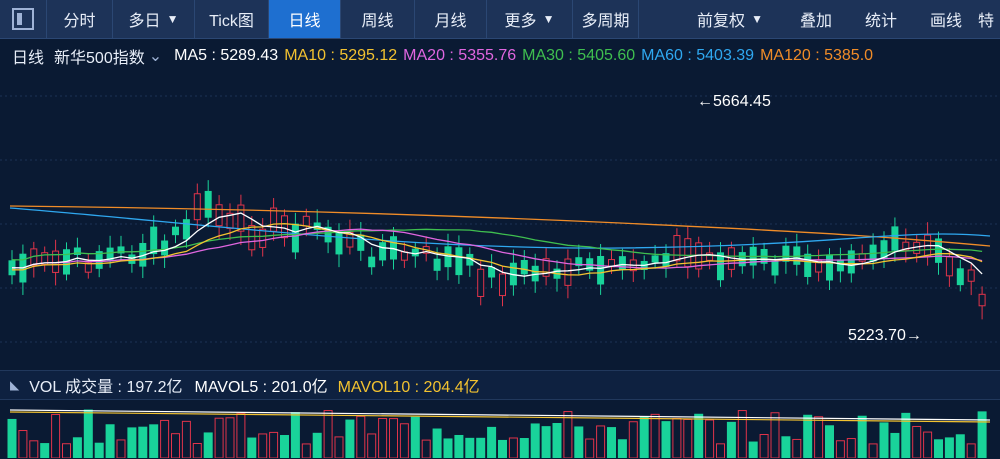 This screenshot has height=459, width=1000. I want to click on volume-value: VOL 成交量 : 197.2亿, so click(106, 387).